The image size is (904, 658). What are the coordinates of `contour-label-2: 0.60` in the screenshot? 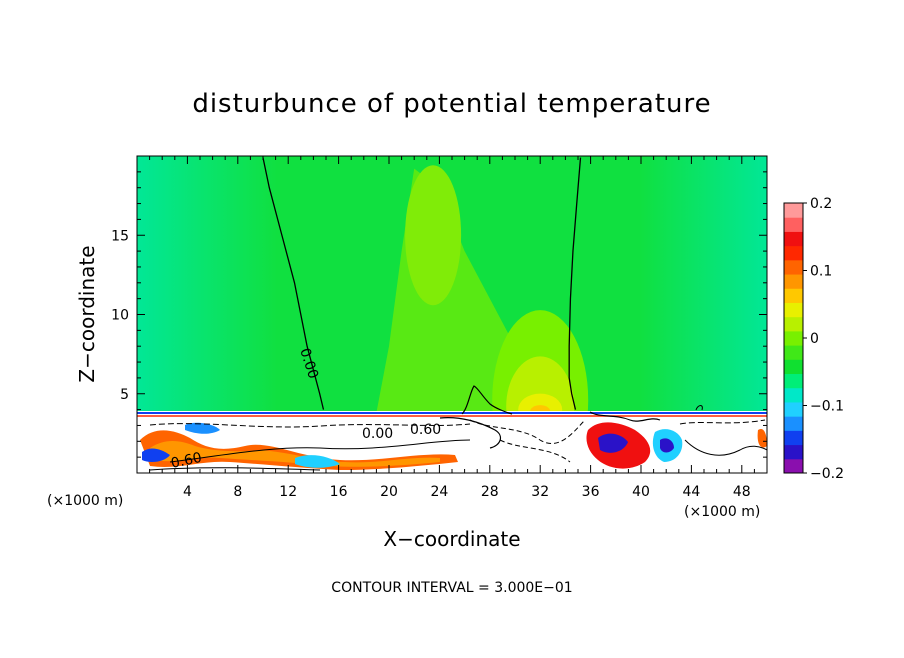 It's located at (425, 430).